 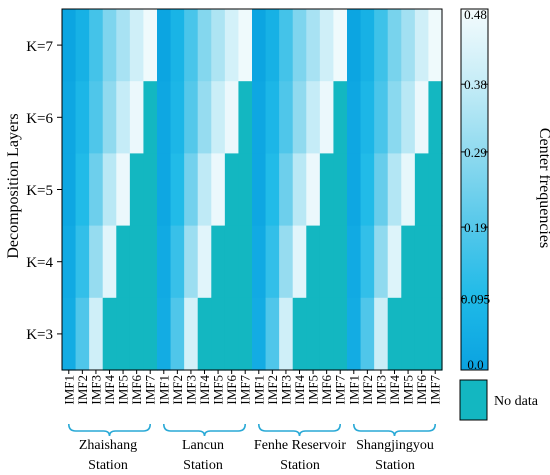 What do you see at coordinates (39, 47) in the screenshot?
I see `row-label: K=7` at bounding box center [39, 47].